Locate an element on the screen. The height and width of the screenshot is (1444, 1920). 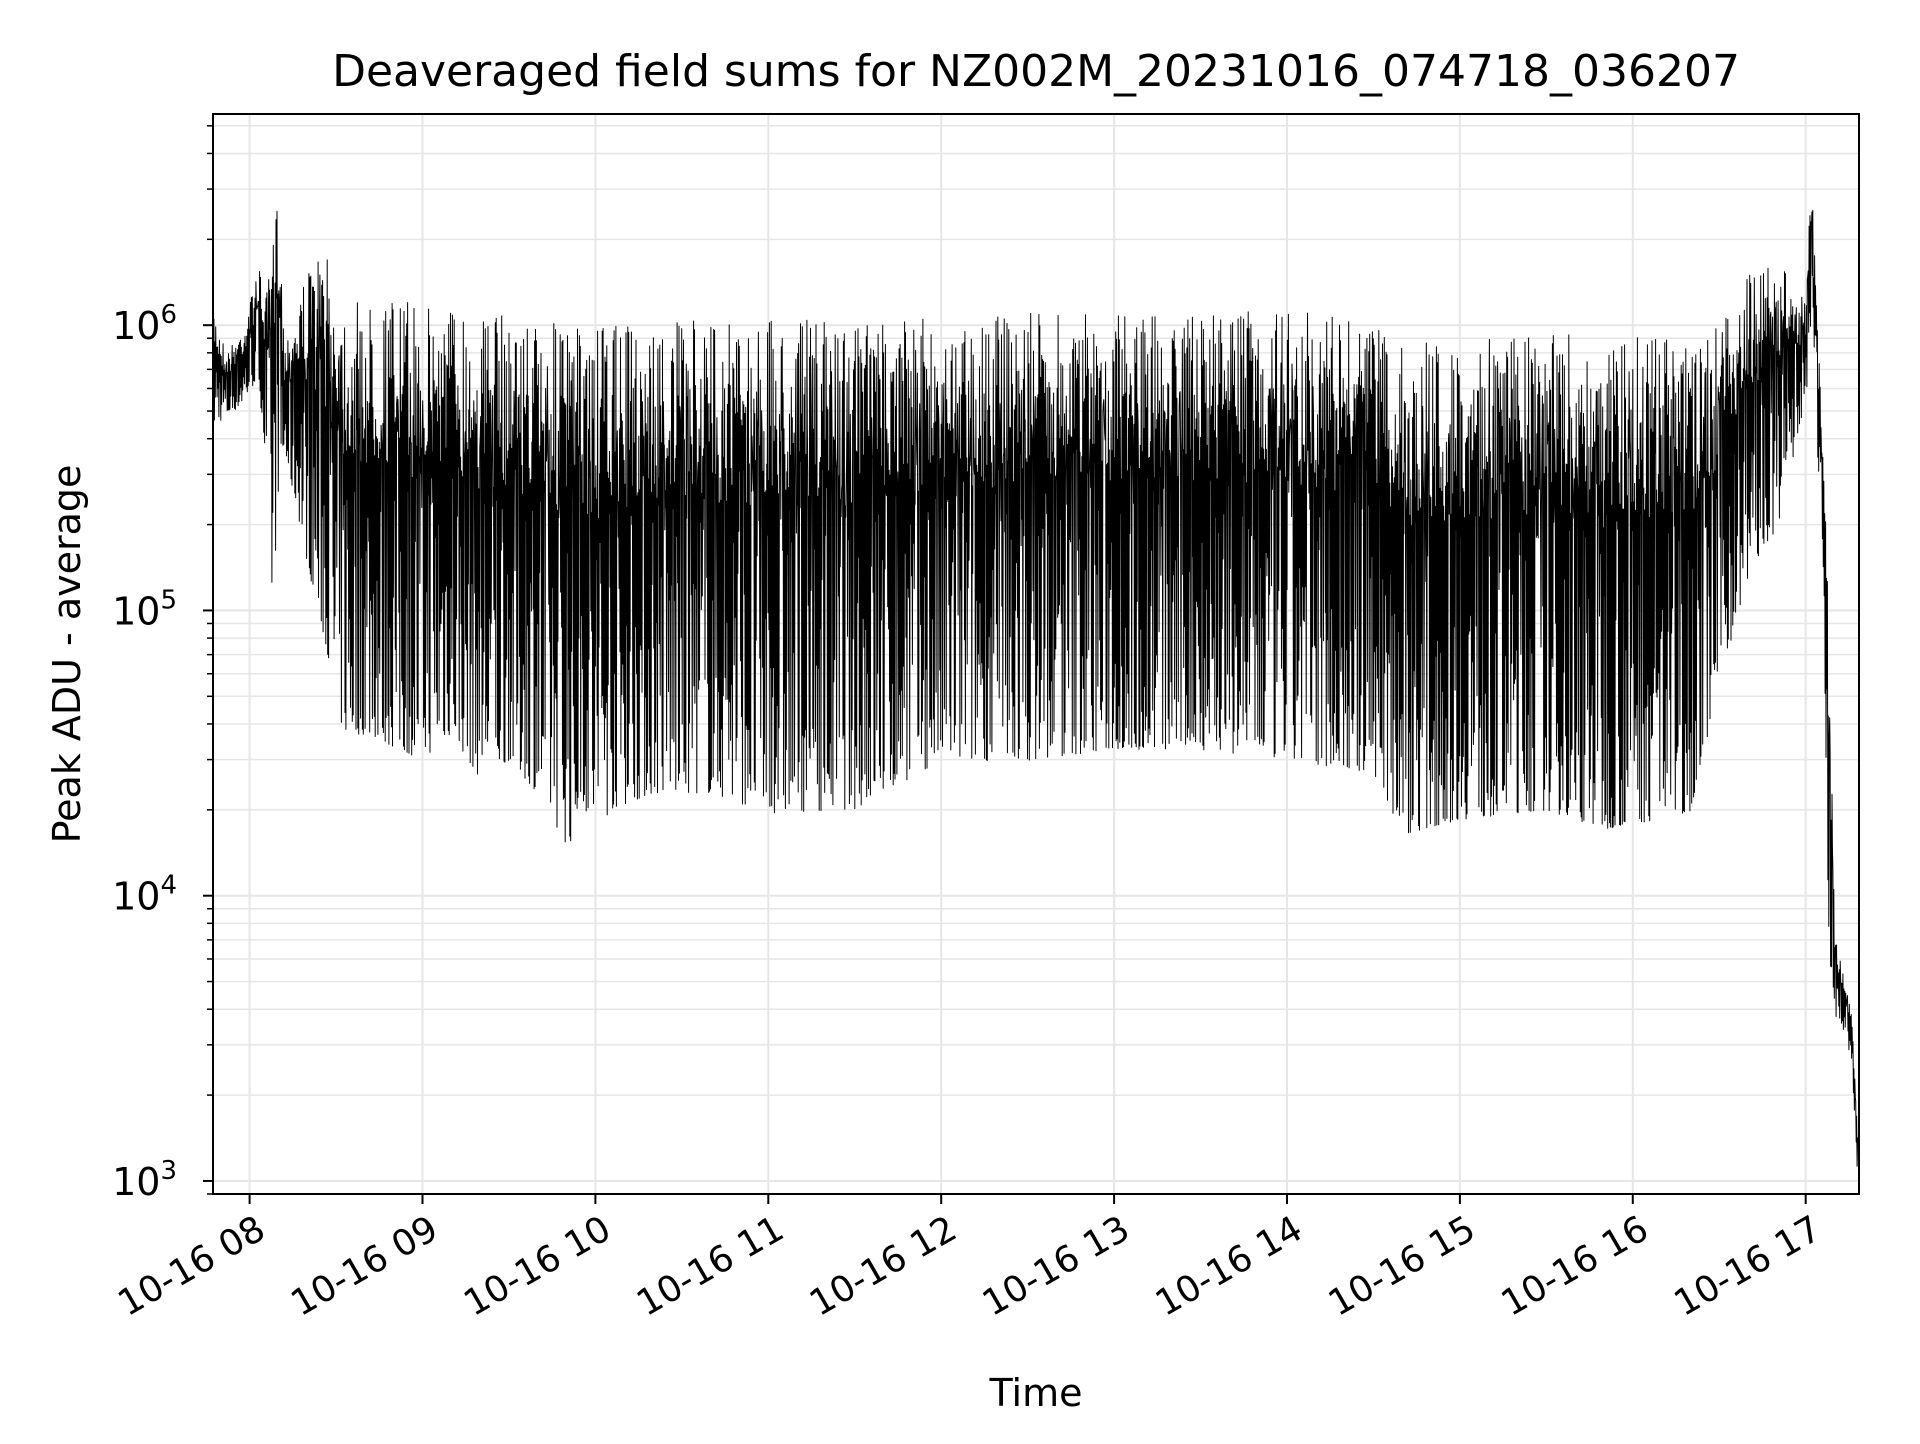
x-axis-label: Time is located at coordinates (1036, 1393).